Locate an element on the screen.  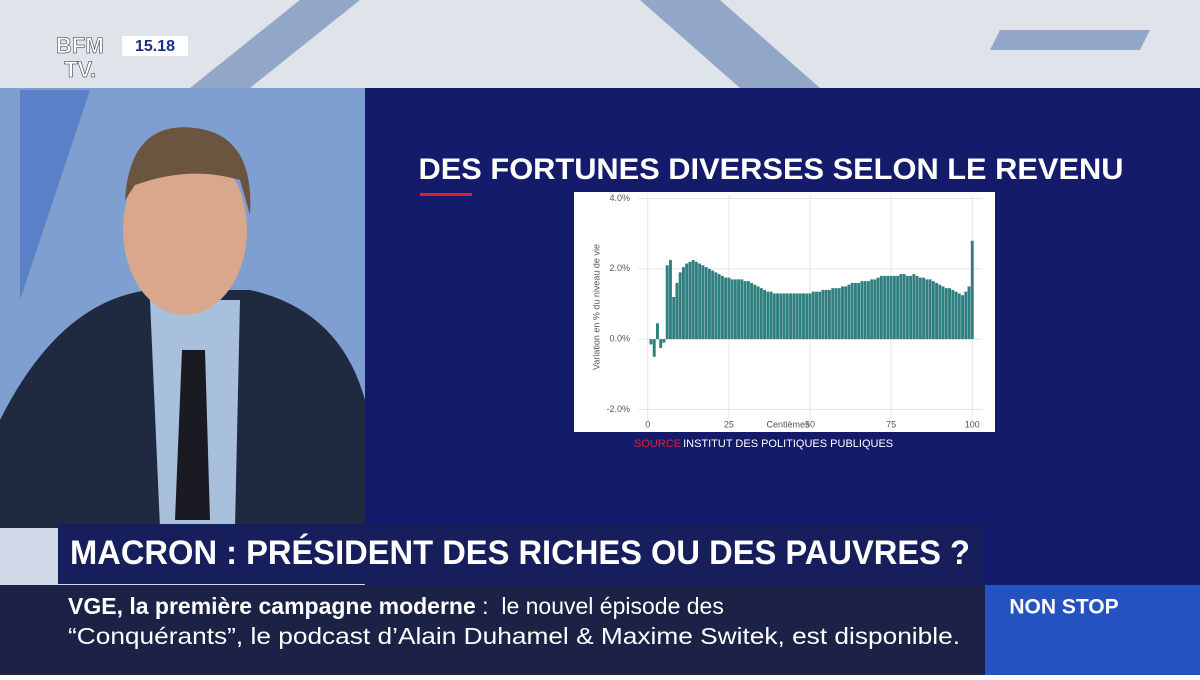
x-tick-label: 100 is located at coordinates (972, 424).